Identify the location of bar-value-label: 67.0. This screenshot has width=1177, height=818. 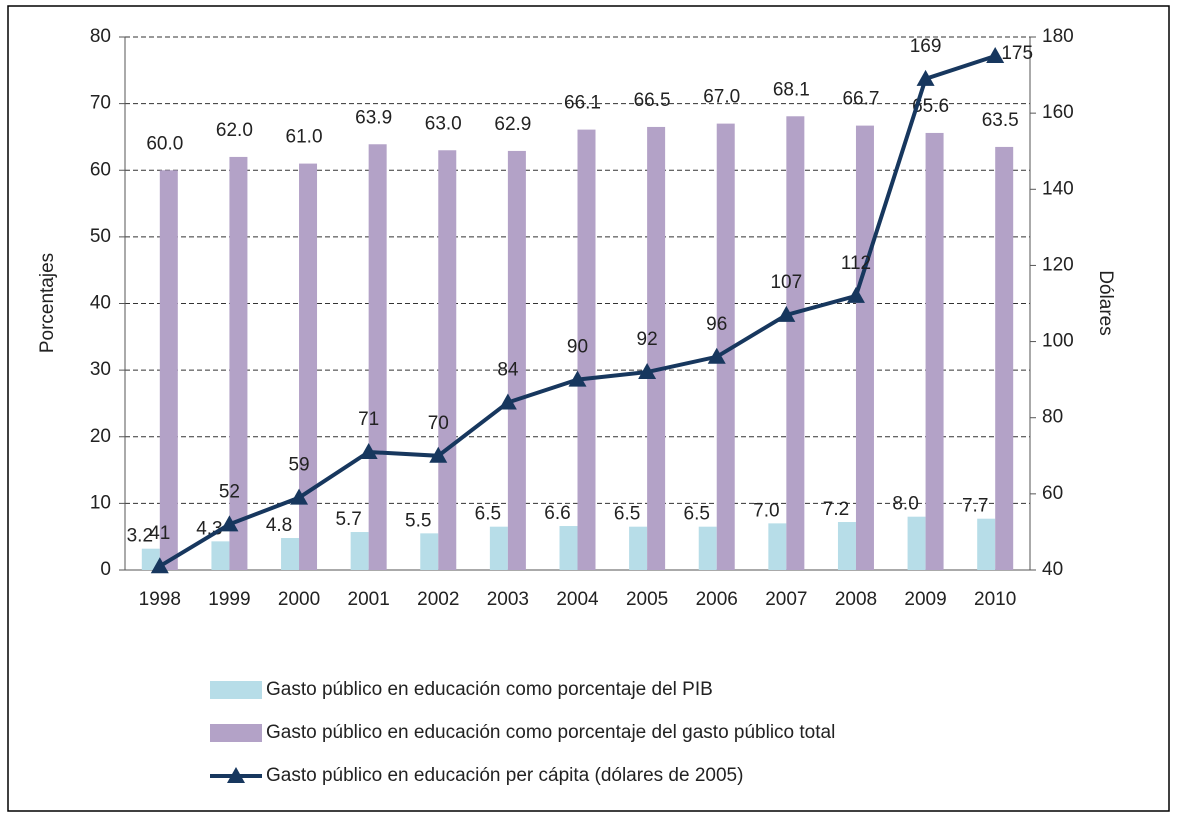
(721, 97).